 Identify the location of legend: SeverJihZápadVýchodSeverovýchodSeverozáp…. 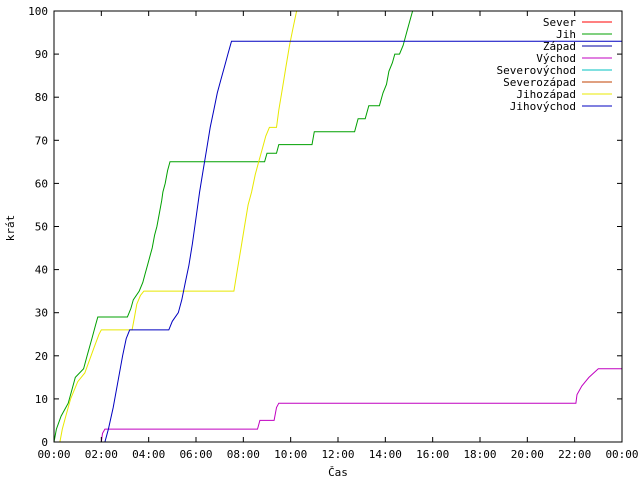
(554, 64).